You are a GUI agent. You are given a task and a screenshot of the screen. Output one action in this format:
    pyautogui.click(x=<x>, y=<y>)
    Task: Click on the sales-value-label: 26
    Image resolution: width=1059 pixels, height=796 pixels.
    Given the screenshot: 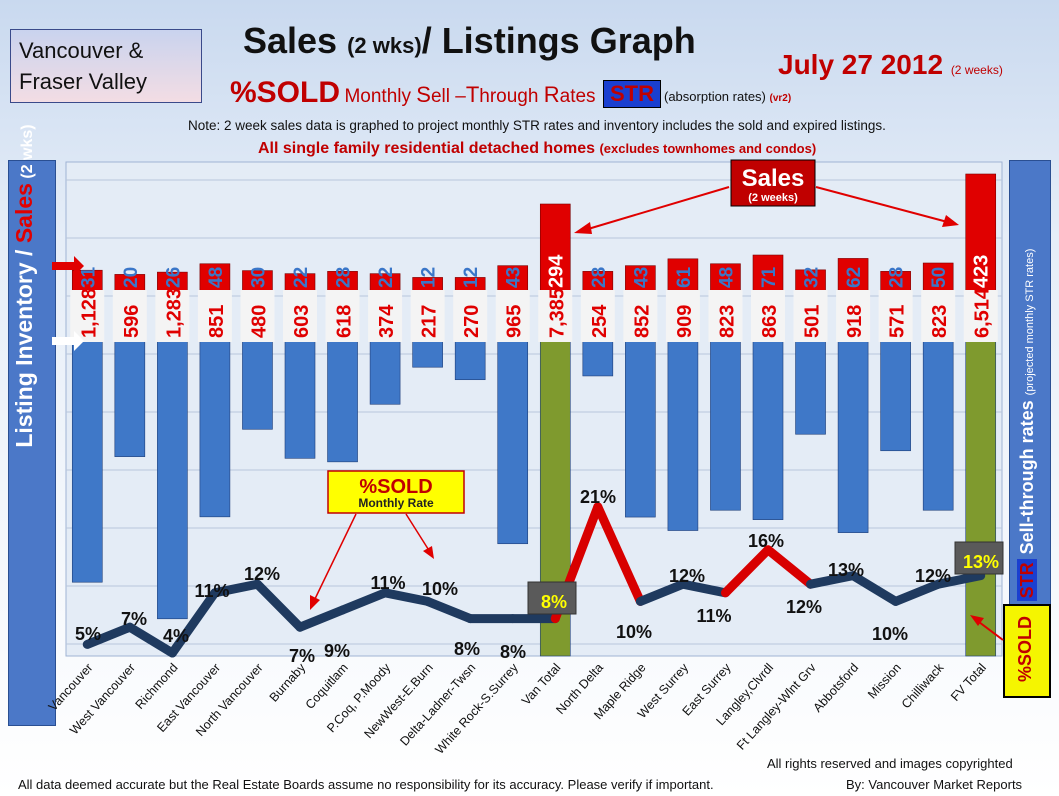 What is the action you would take?
    pyautogui.click(x=173, y=277)
    